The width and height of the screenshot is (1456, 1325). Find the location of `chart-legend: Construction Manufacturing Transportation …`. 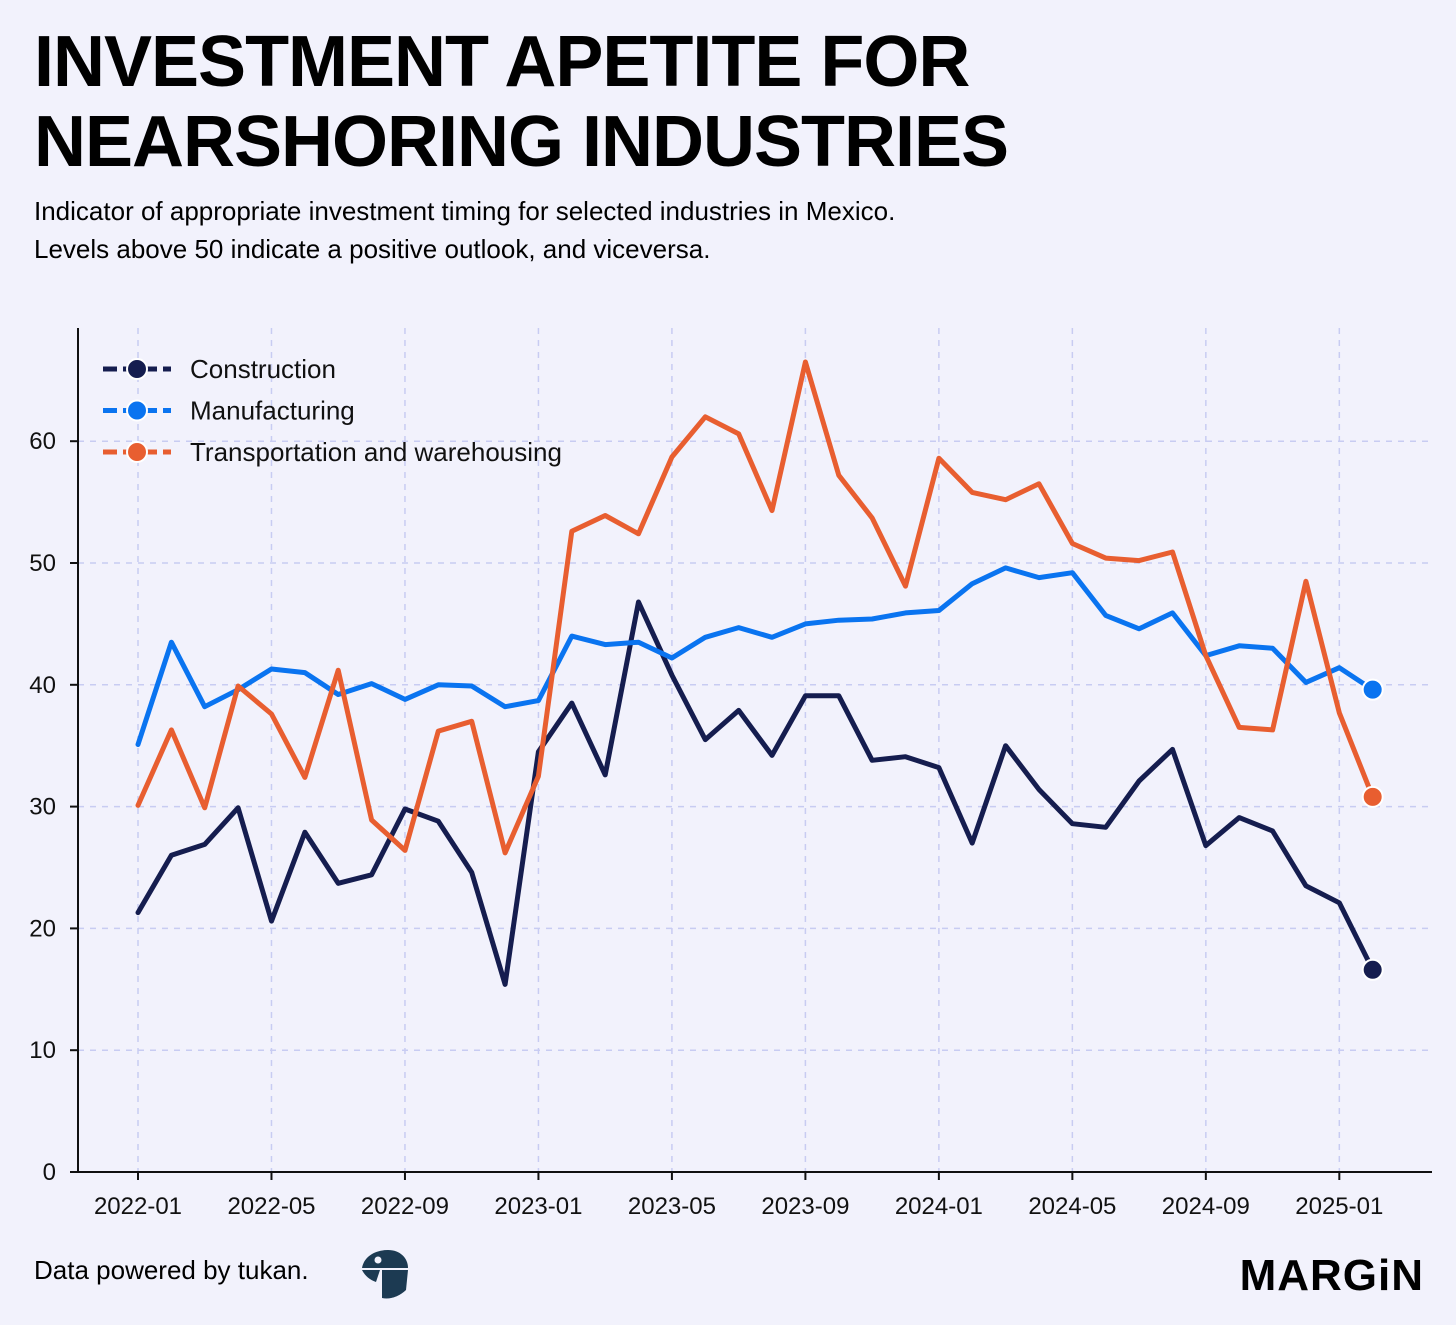

chart-legend: Construction Manufacturing Transportation … is located at coordinates (332, 410).